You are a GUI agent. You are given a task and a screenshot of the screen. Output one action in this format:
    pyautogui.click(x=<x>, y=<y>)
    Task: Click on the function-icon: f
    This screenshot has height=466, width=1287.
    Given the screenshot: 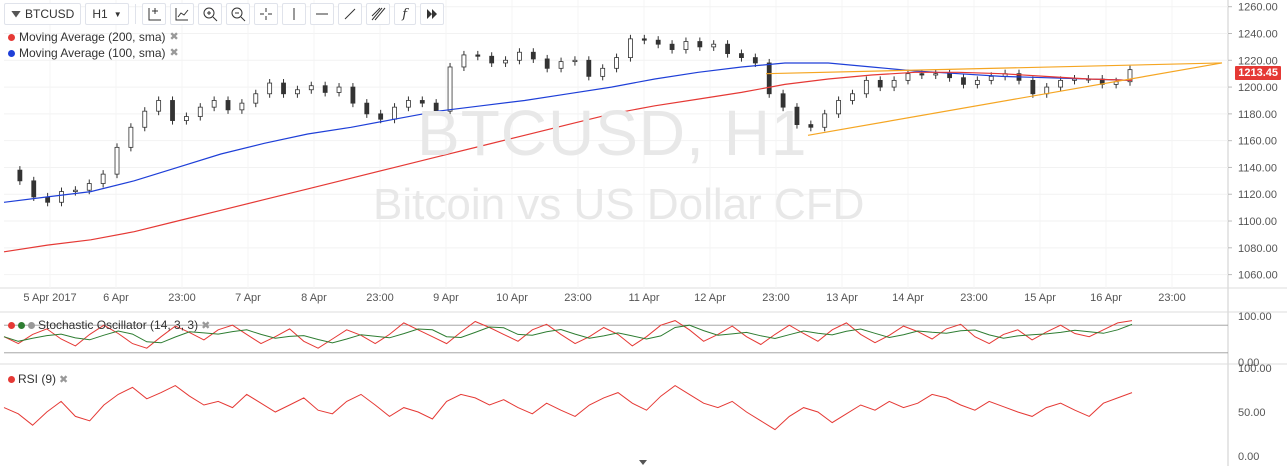 What is the action you would take?
    pyautogui.click(x=404, y=14)
    